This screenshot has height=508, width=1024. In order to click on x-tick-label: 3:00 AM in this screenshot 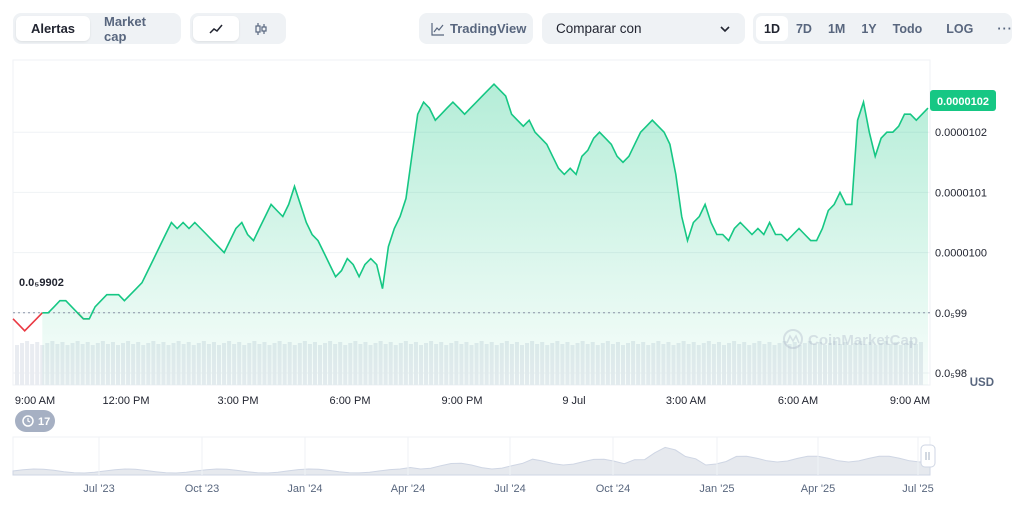, I will do `click(686, 401)`.